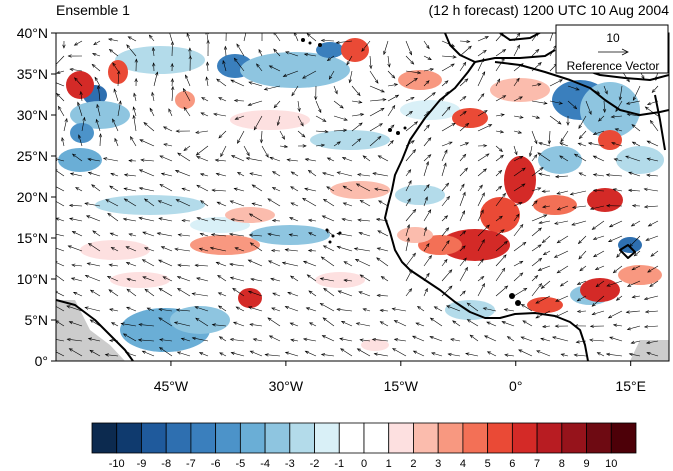 The height and width of the screenshot is (471, 673). What do you see at coordinates (32, 238) in the screenshot?
I see `lat-tick-label: 15°N` at bounding box center [32, 238].